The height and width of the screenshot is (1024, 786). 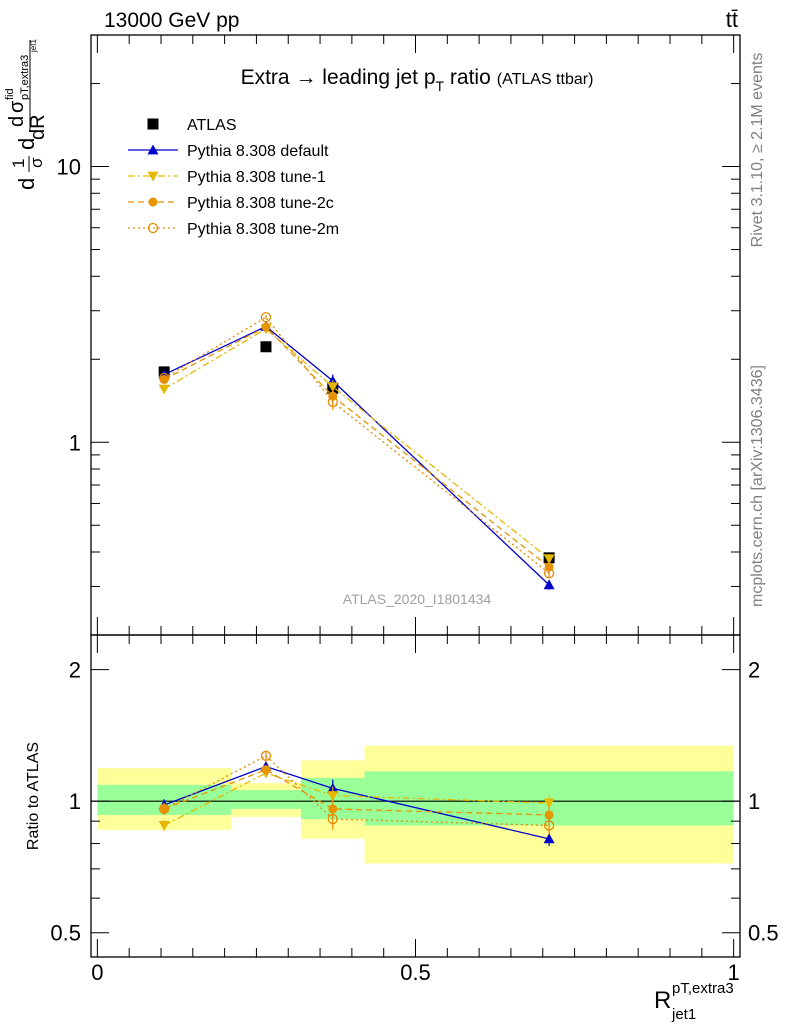 What do you see at coordinates (258, 151) in the screenshot?
I see `legend-label: Pythia 8.308 default` at bounding box center [258, 151].